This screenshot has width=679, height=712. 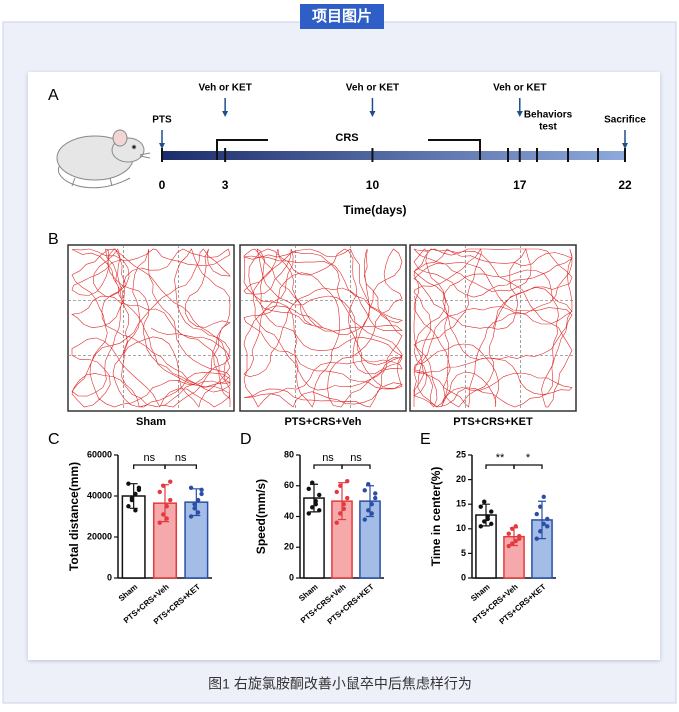 What do you see at coordinates (53, 95) in the screenshot?
I see `panel-label: A` at bounding box center [53, 95].